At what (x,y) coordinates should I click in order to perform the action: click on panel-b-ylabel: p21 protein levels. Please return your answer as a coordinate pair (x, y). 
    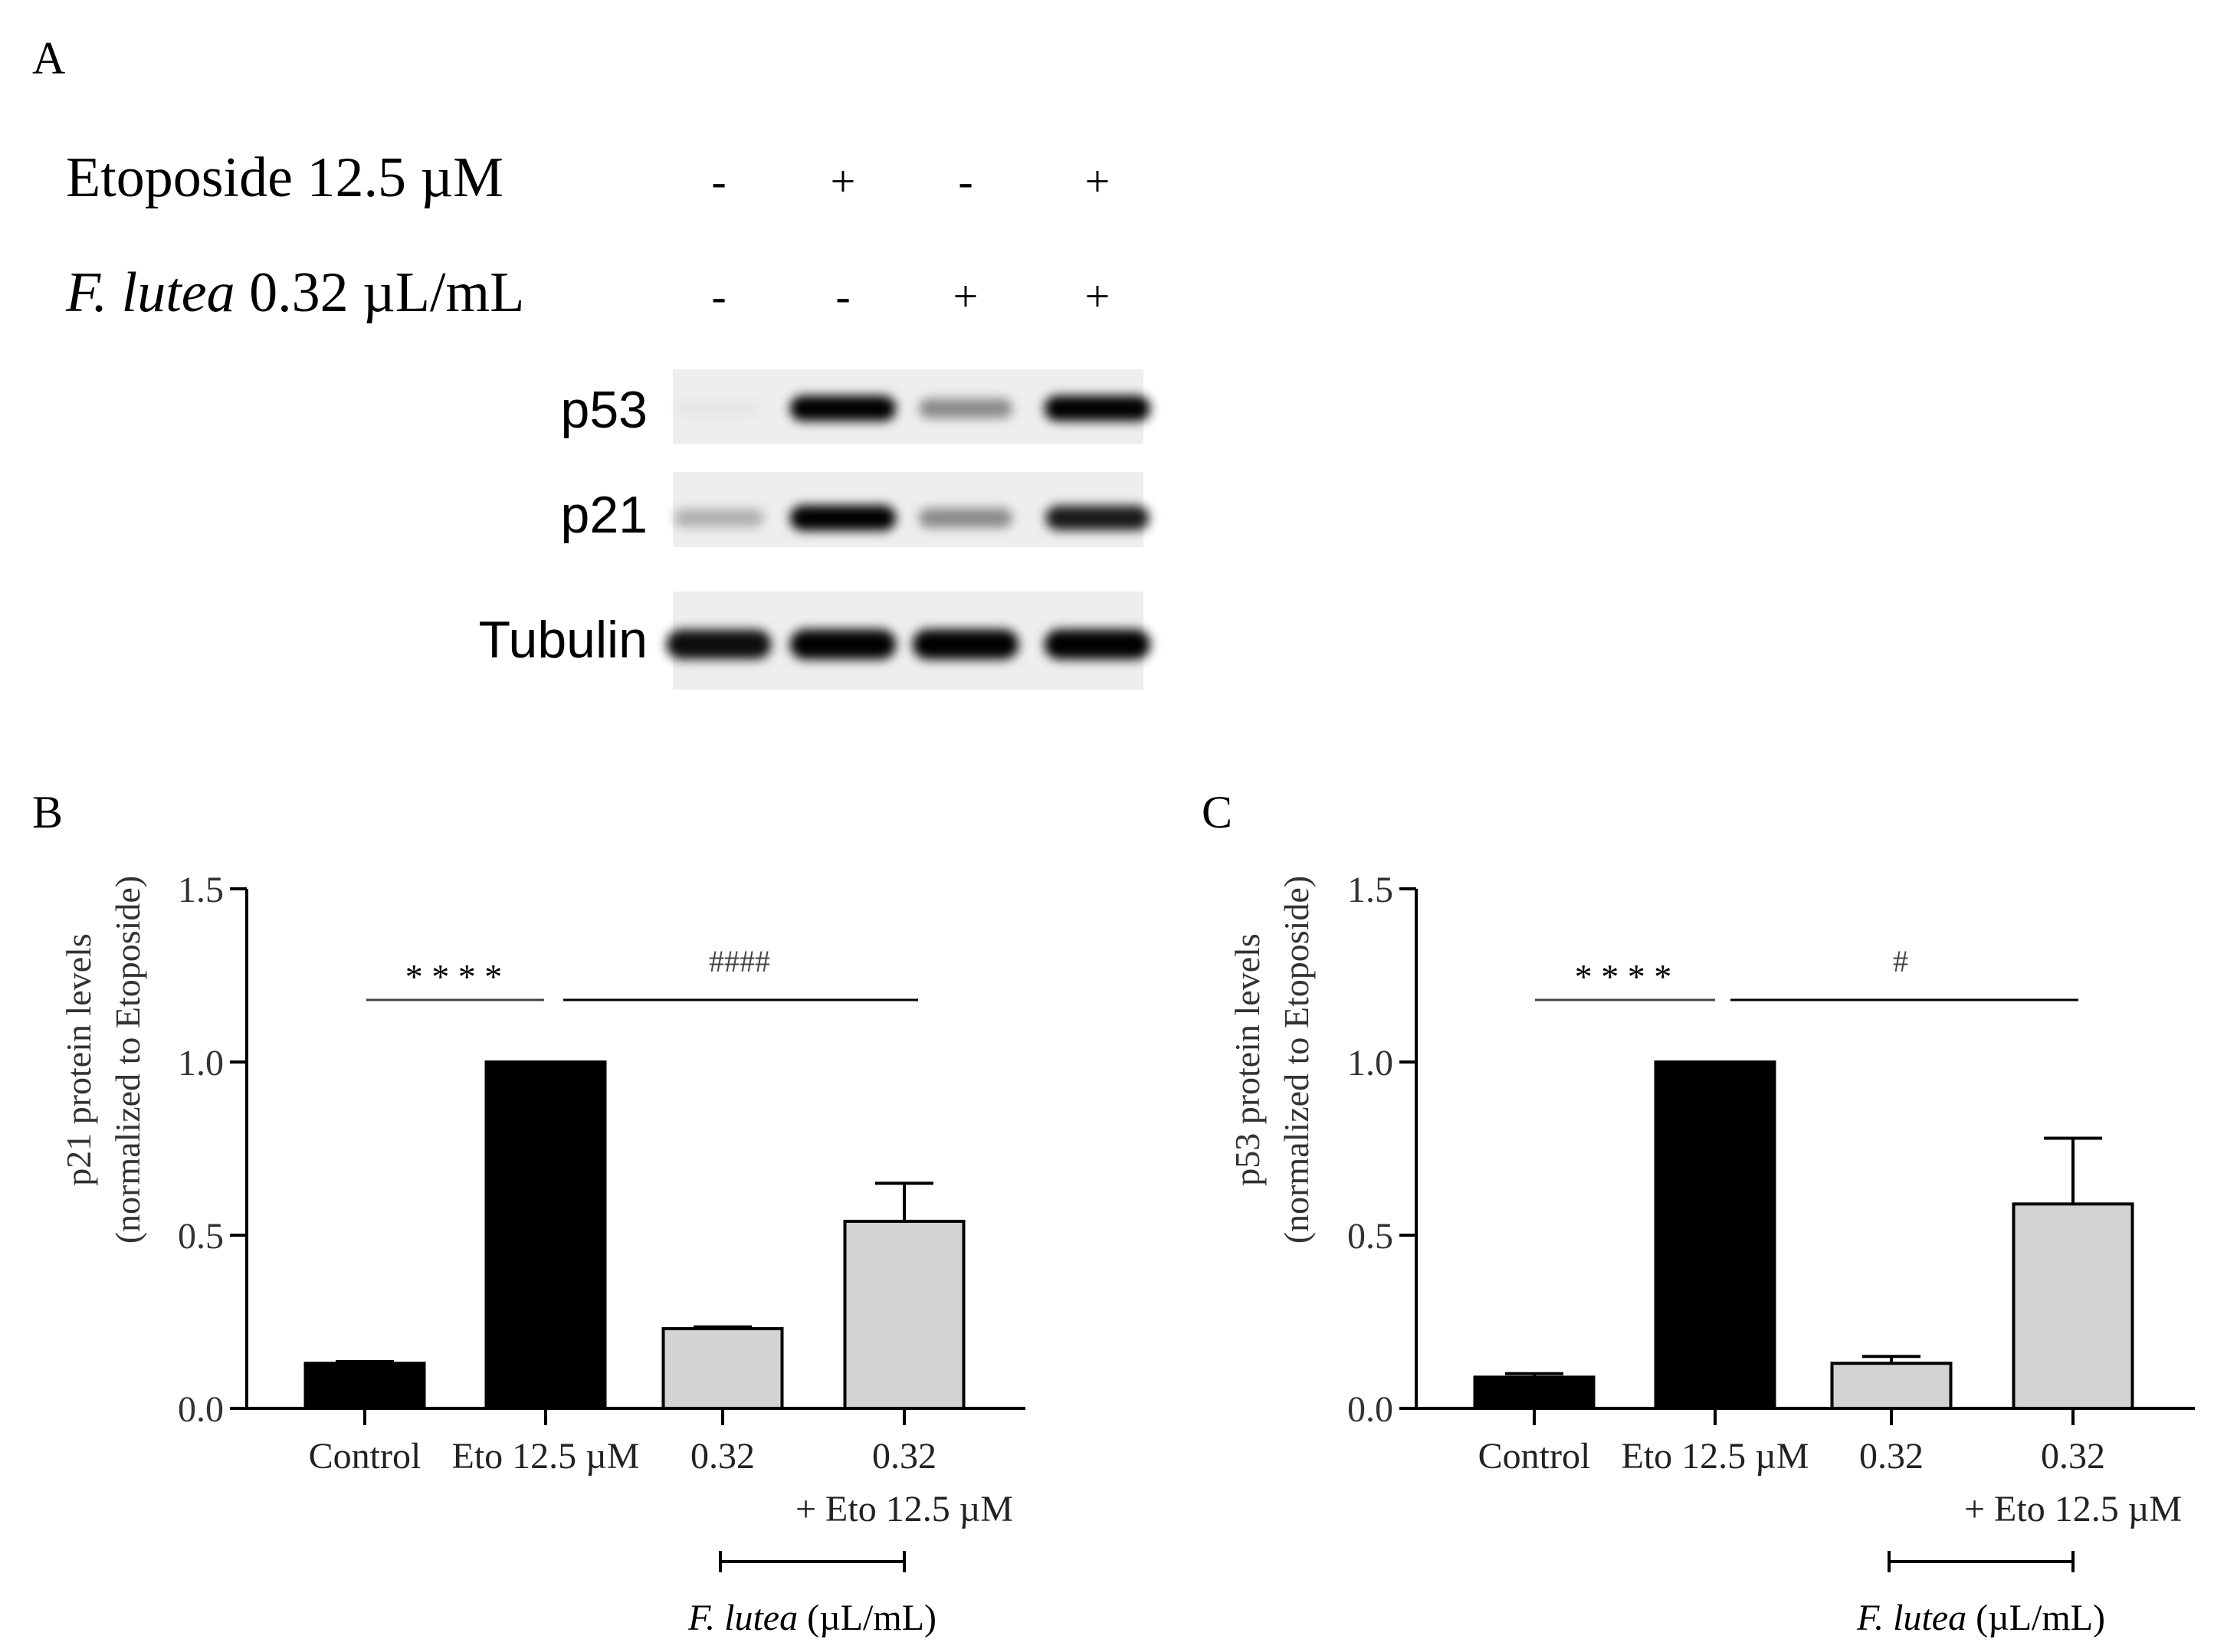
    Looking at the image, I should click on (78, 1059).